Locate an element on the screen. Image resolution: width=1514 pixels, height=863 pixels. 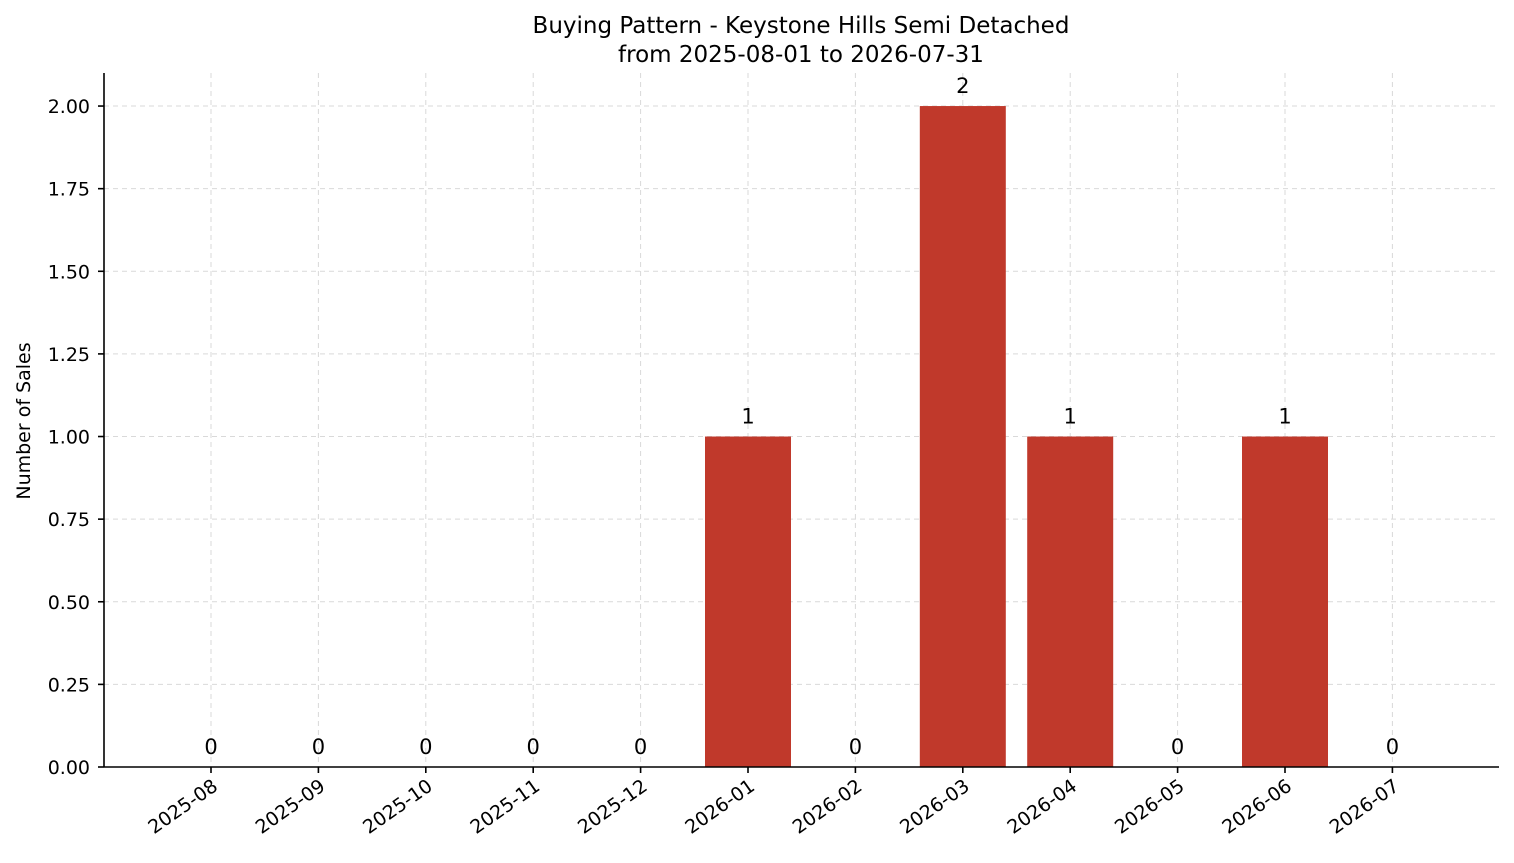
x-tick-label-2026-06: 2026-06 is located at coordinates (1257, 807).